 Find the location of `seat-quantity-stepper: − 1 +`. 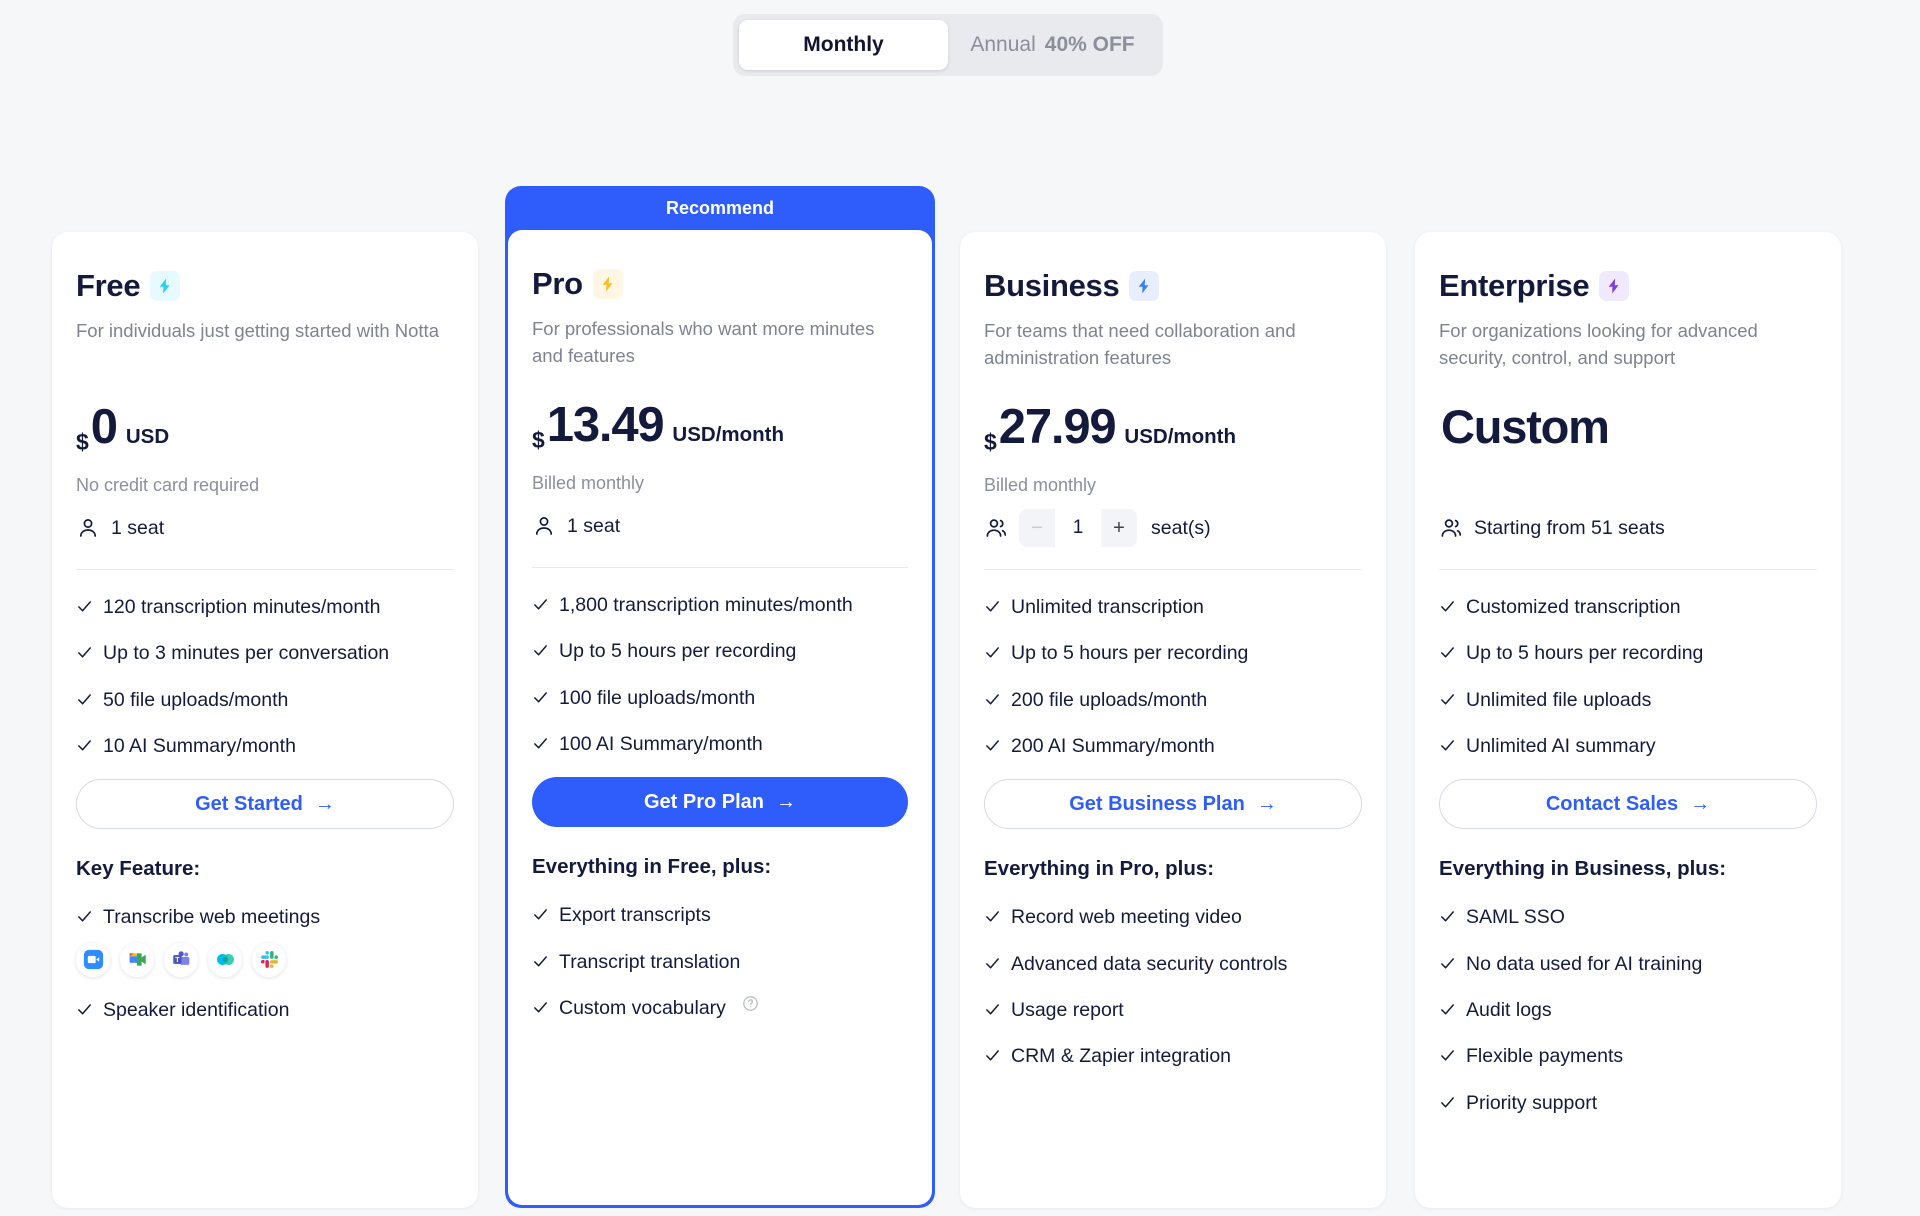

seat-quantity-stepper: − 1 + is located at coordinates (1078, 528).